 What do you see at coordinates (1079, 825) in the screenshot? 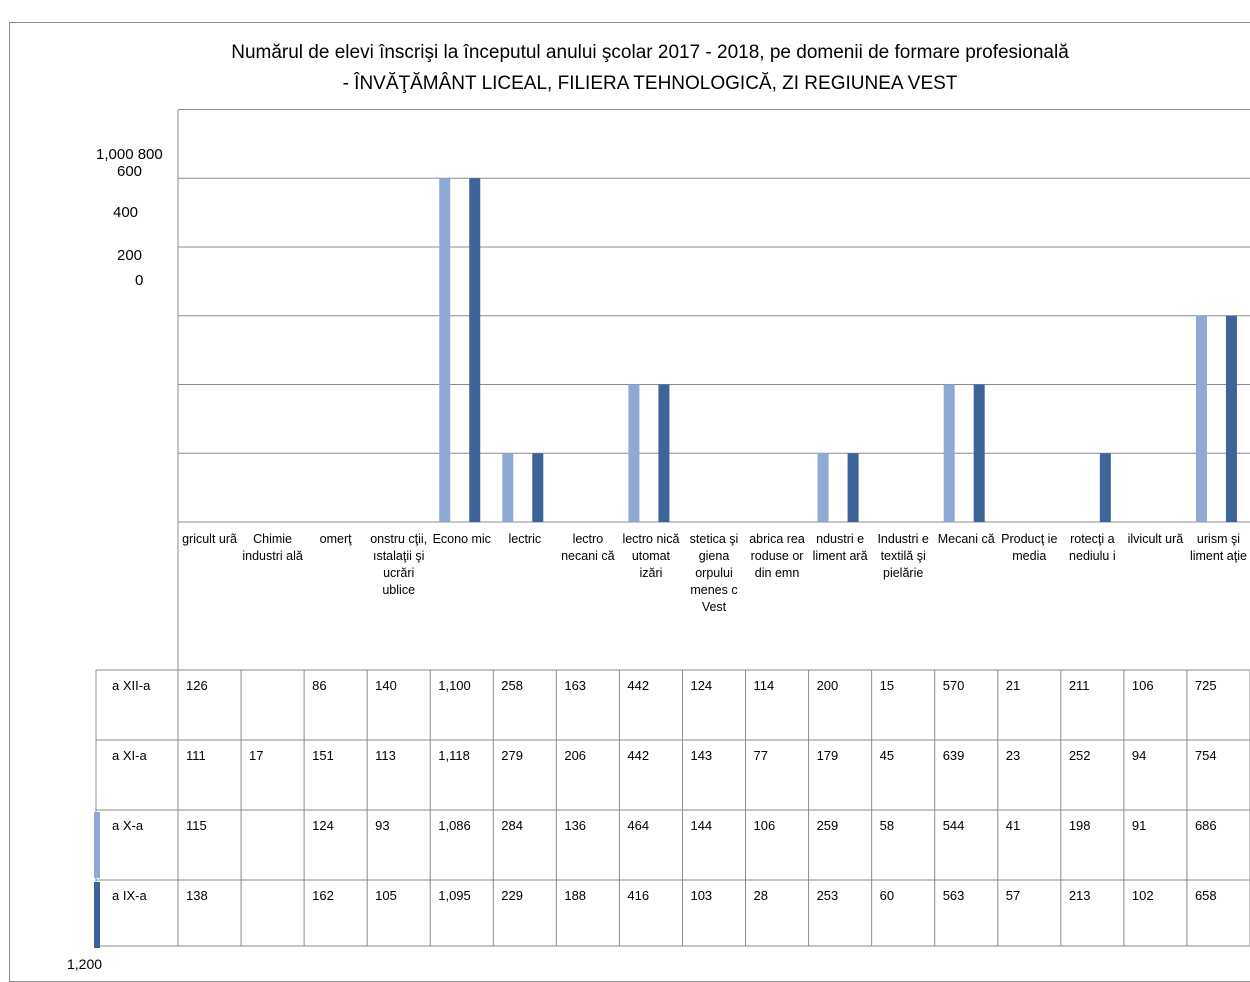
I see `table-cell: 198` at bounding box center [1079, 825].